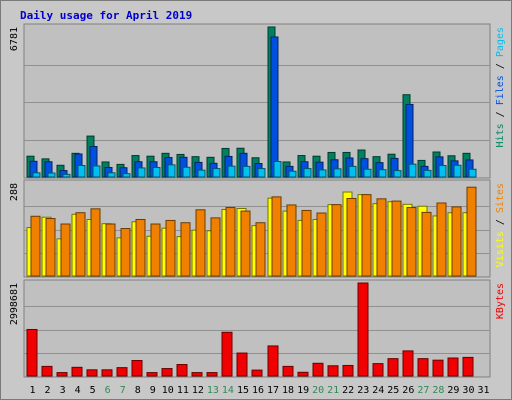  Describe the element at coordinates (138, 390) in the screenshot. I see `x-tick-label: 8` at that location.